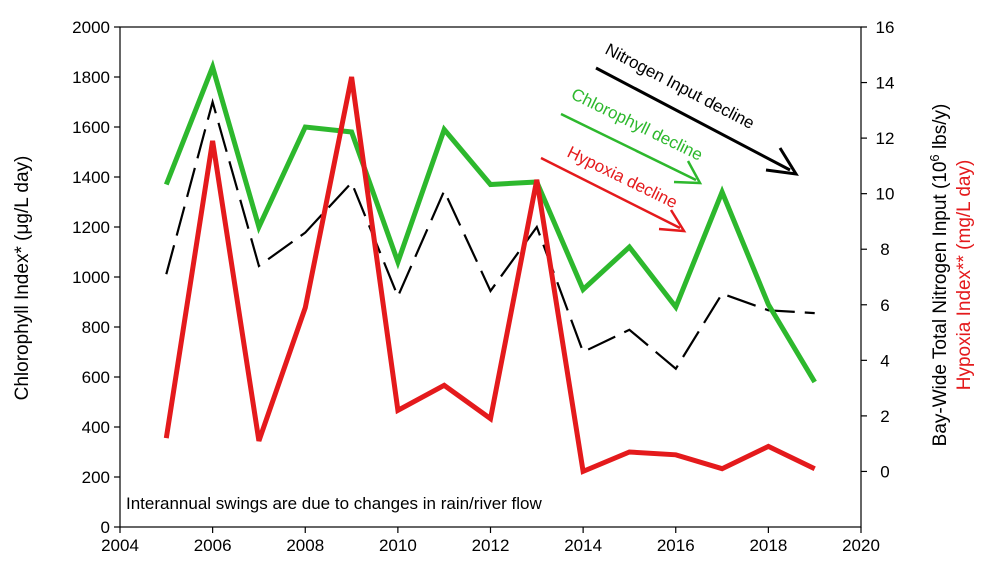  What do you see at coordinates (940, 304) in the screenshot?
I see `right-axis-label-main: Bay-Wide Total Nitrogen Input (10` at bounding box center [940, 304].